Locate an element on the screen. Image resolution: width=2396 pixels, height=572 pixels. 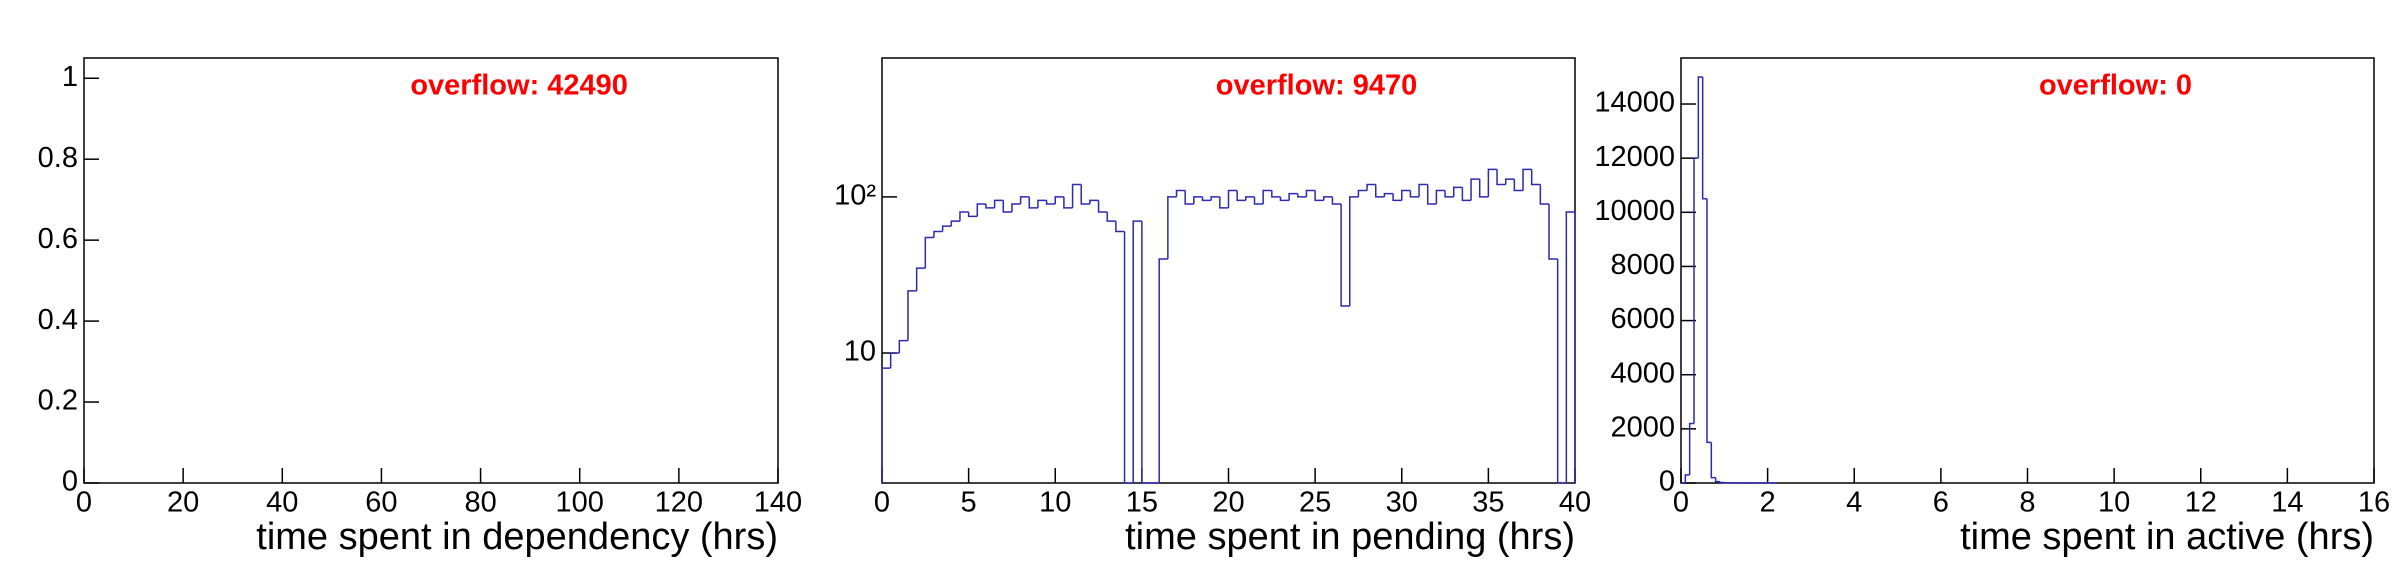
x-axis-label: time spent in active (hrs) is located at coordinates (2167, 537).